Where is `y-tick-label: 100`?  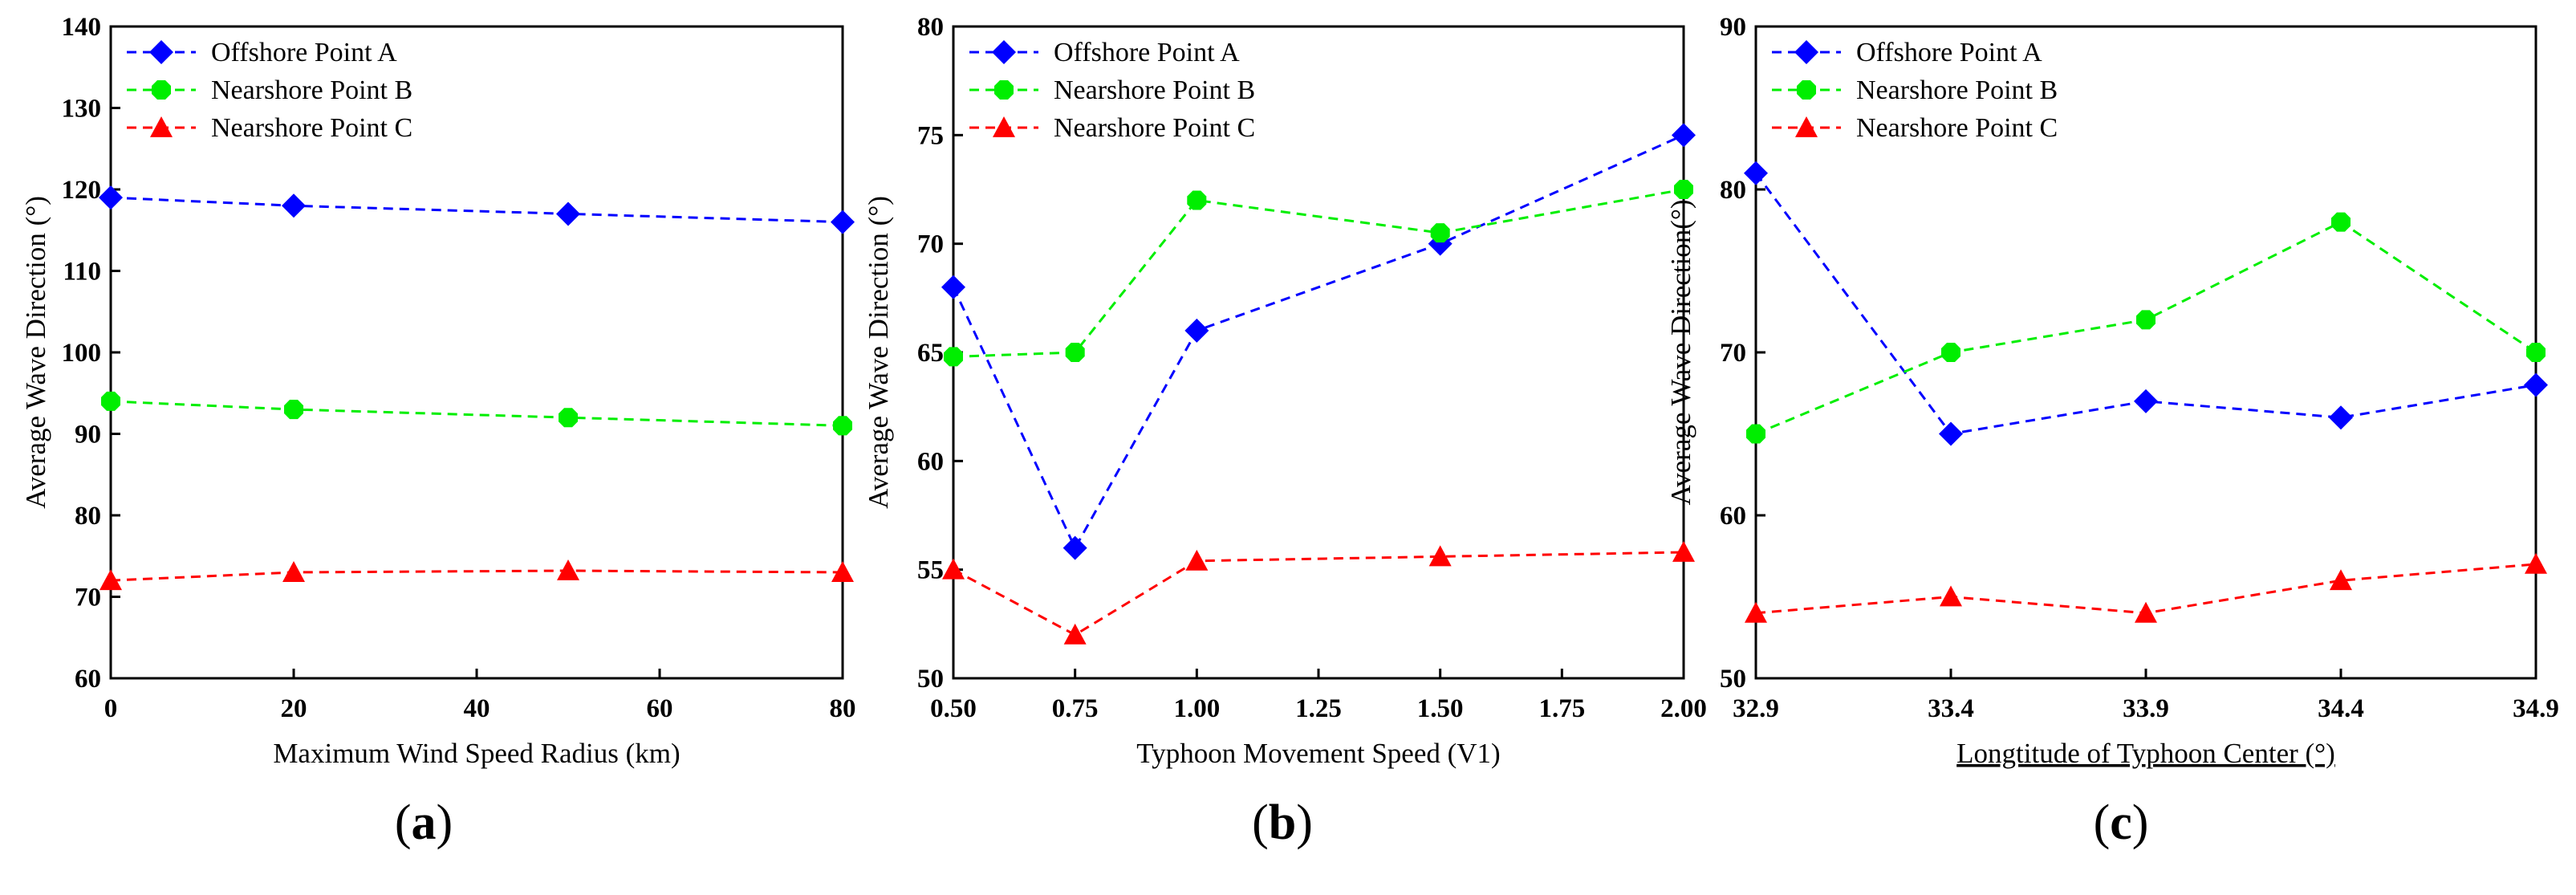
y-tick-label: 100 is located at coordinates (82, 353).